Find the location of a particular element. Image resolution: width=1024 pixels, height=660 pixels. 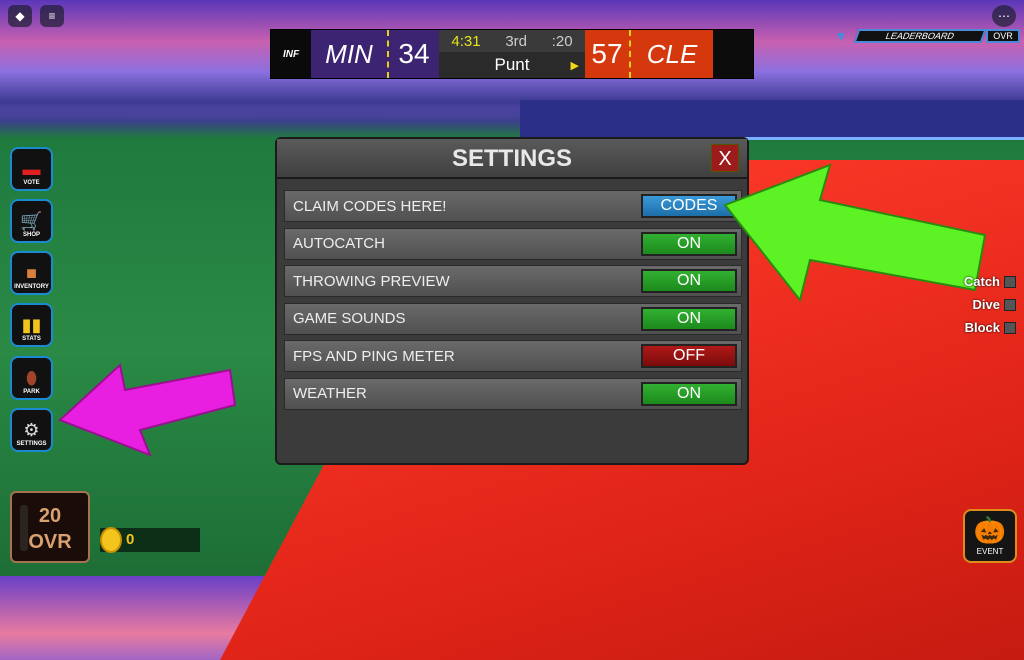

away-score: 57 is located at coordinates (607, 54).